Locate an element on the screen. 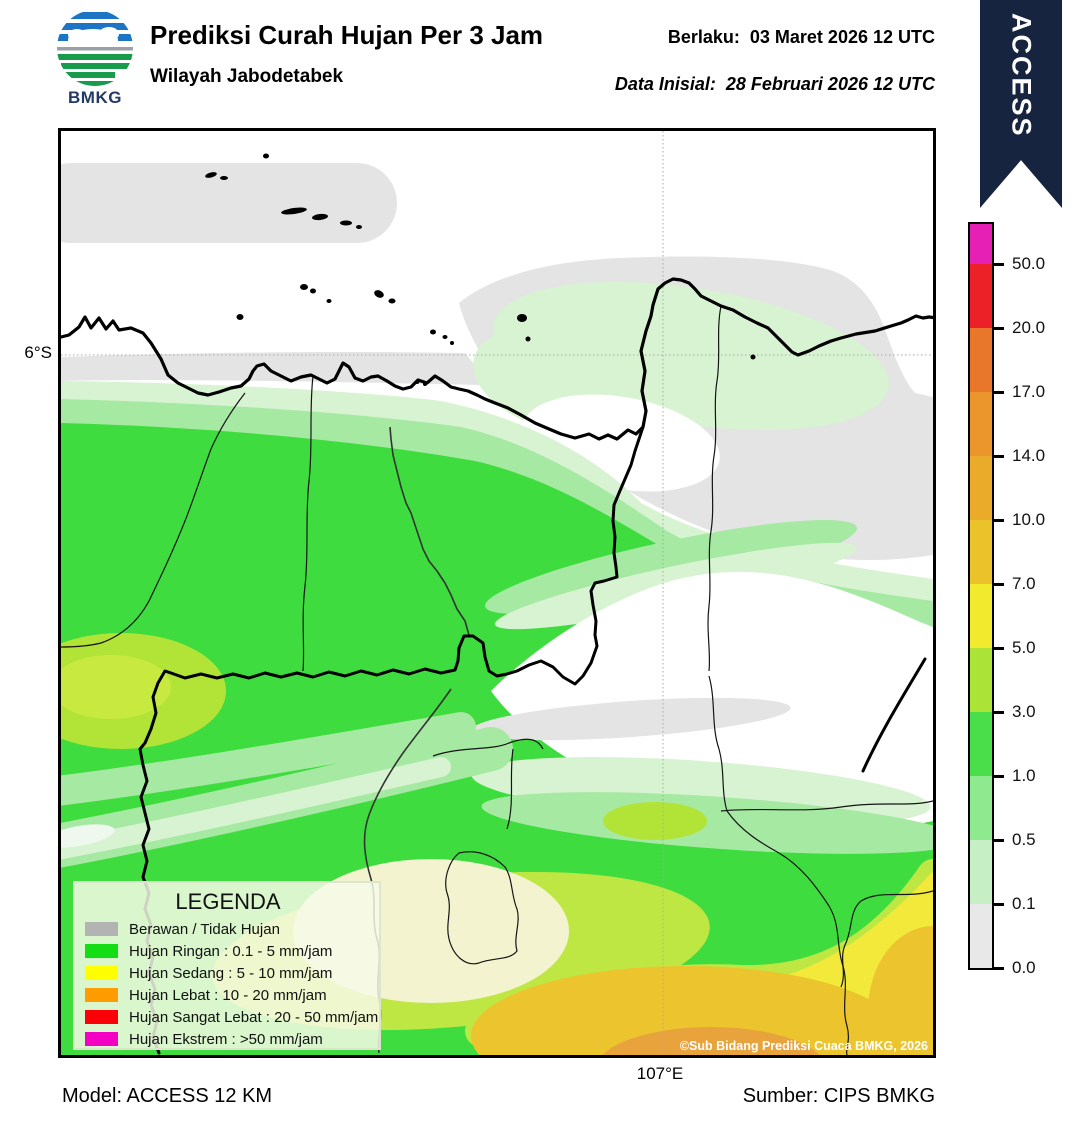  colorbar-tick-label: 0.1 is located at coordinates (1024, 903).